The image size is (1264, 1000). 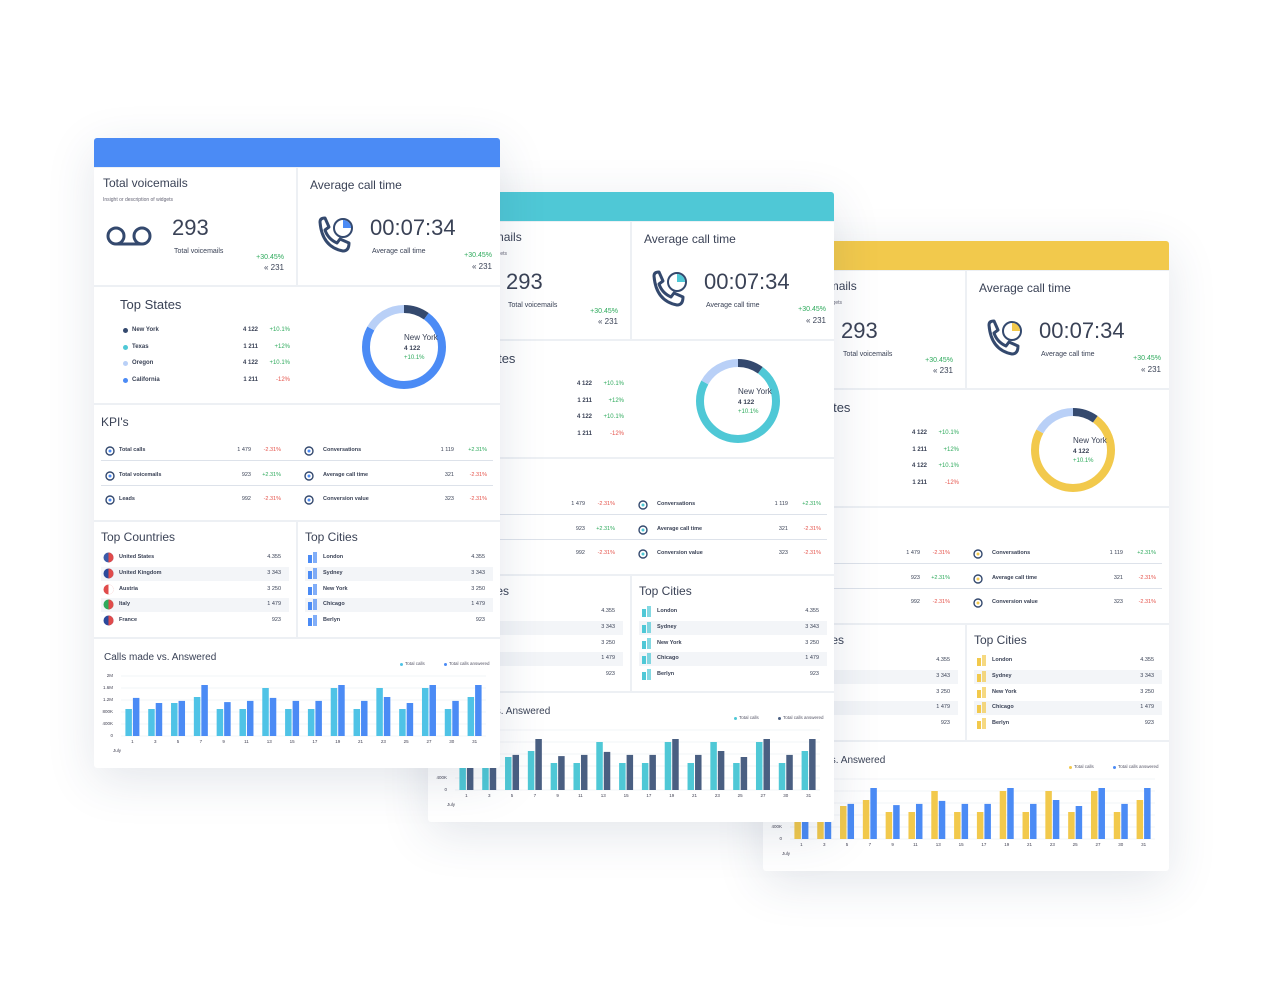 What do you see at coordinates (749, 717) in the screenshot?
I see `legend-label: Total calls` at bounding box center [749, 717].